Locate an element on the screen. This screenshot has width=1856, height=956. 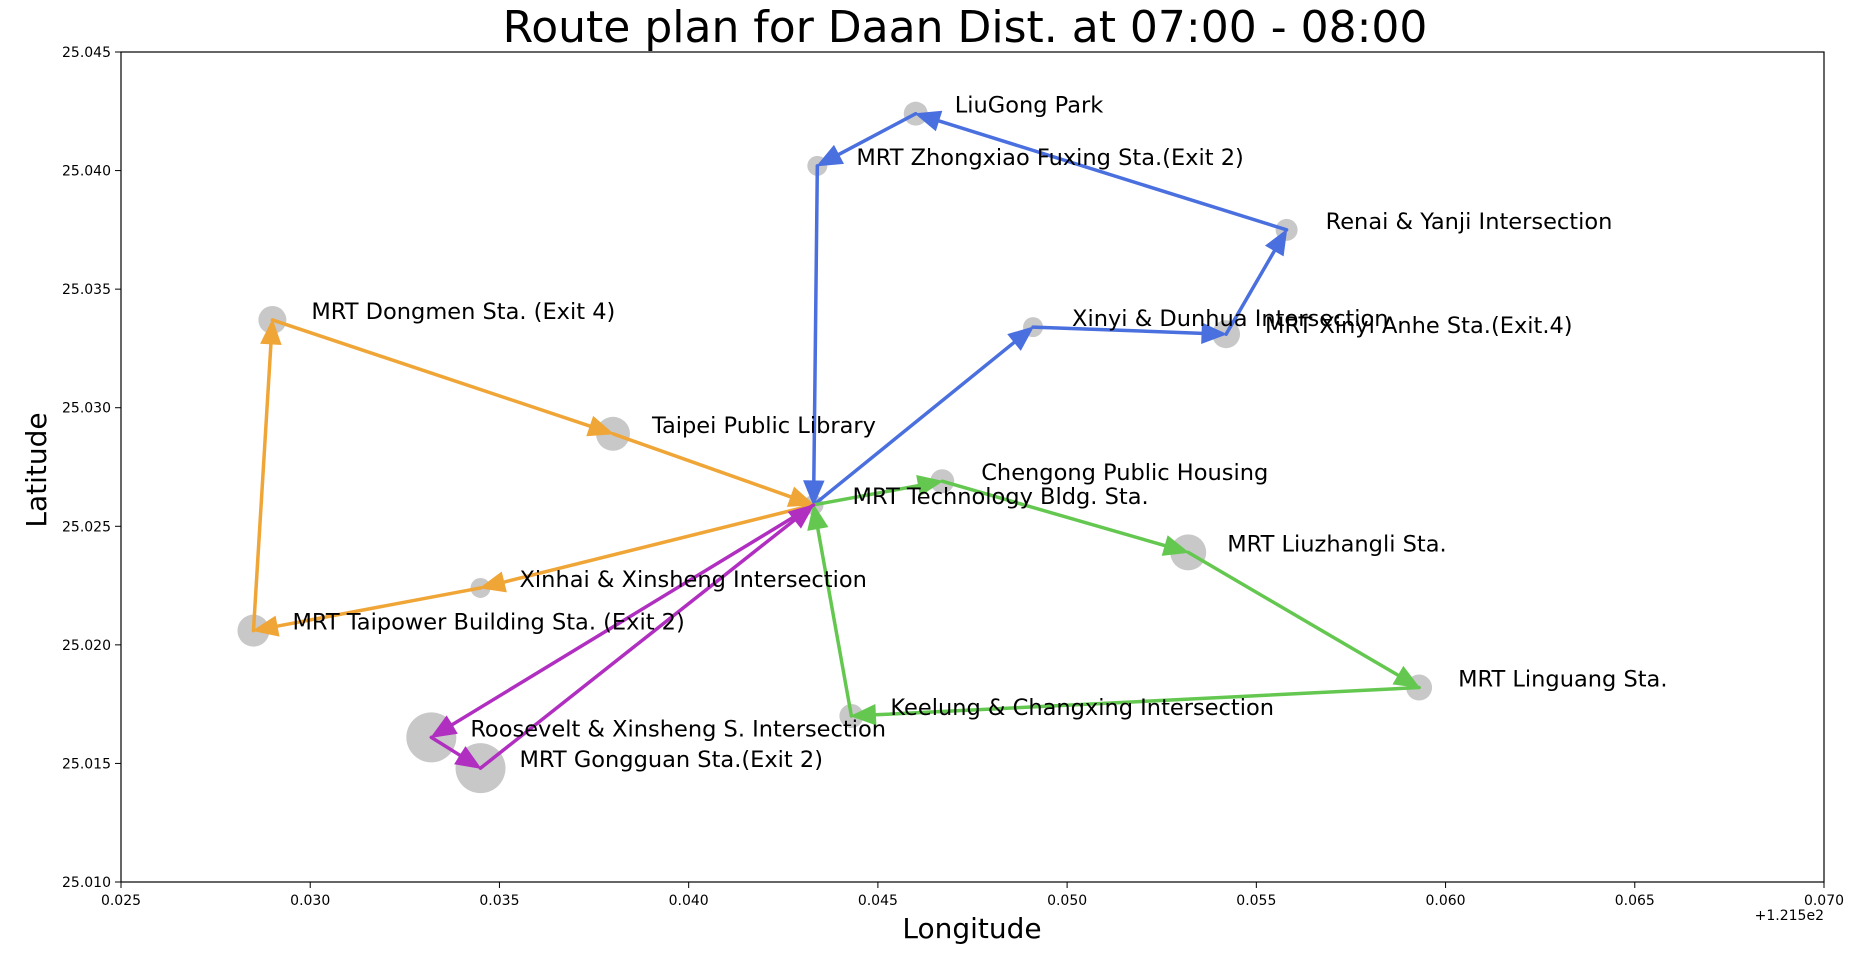
x-tick-label: 0.060 is located at coordinates (1446, 901).